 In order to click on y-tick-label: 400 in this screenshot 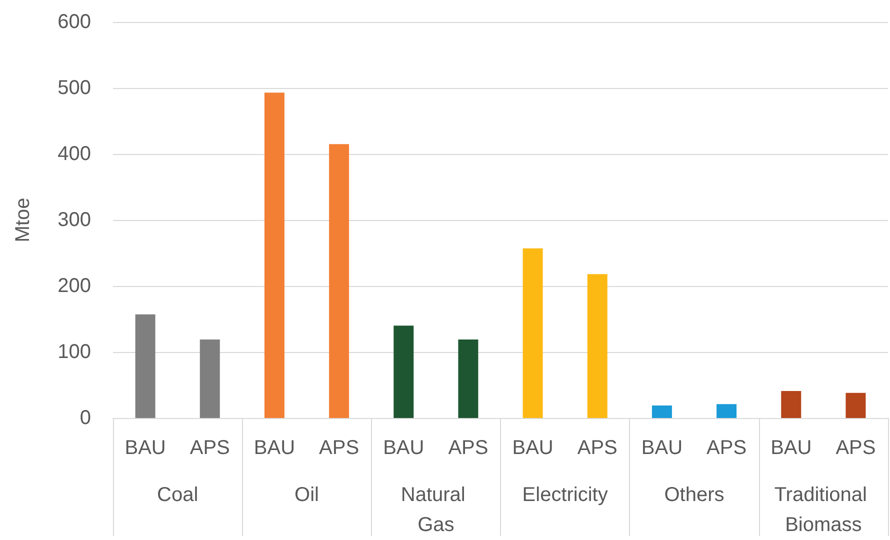, I will do `click(74, 154)`.